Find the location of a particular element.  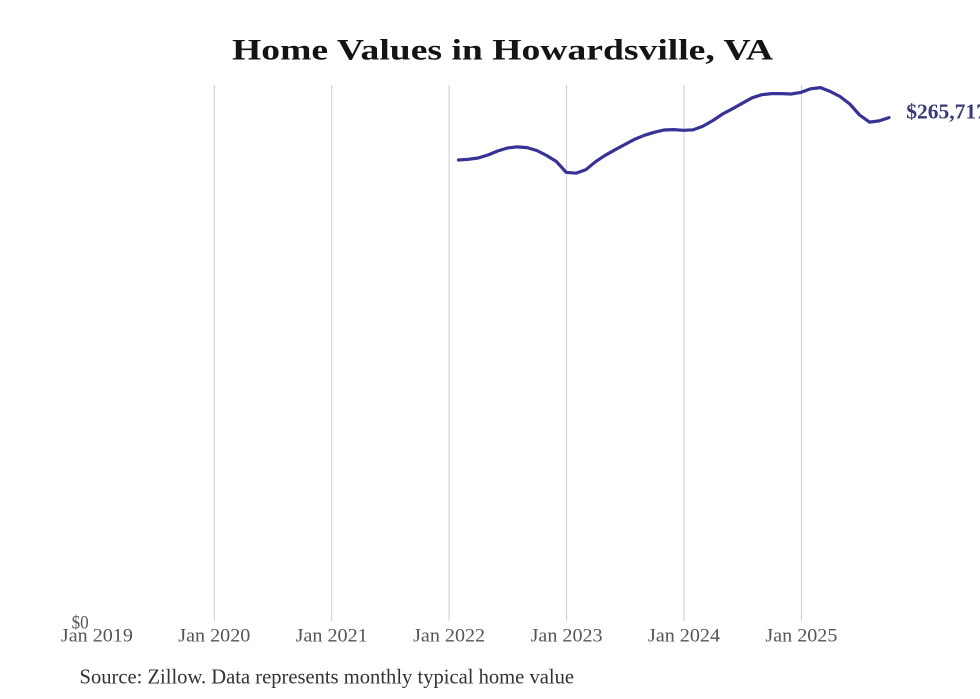

svg-text: Jan 2022 is located at coordinates (449, 635).